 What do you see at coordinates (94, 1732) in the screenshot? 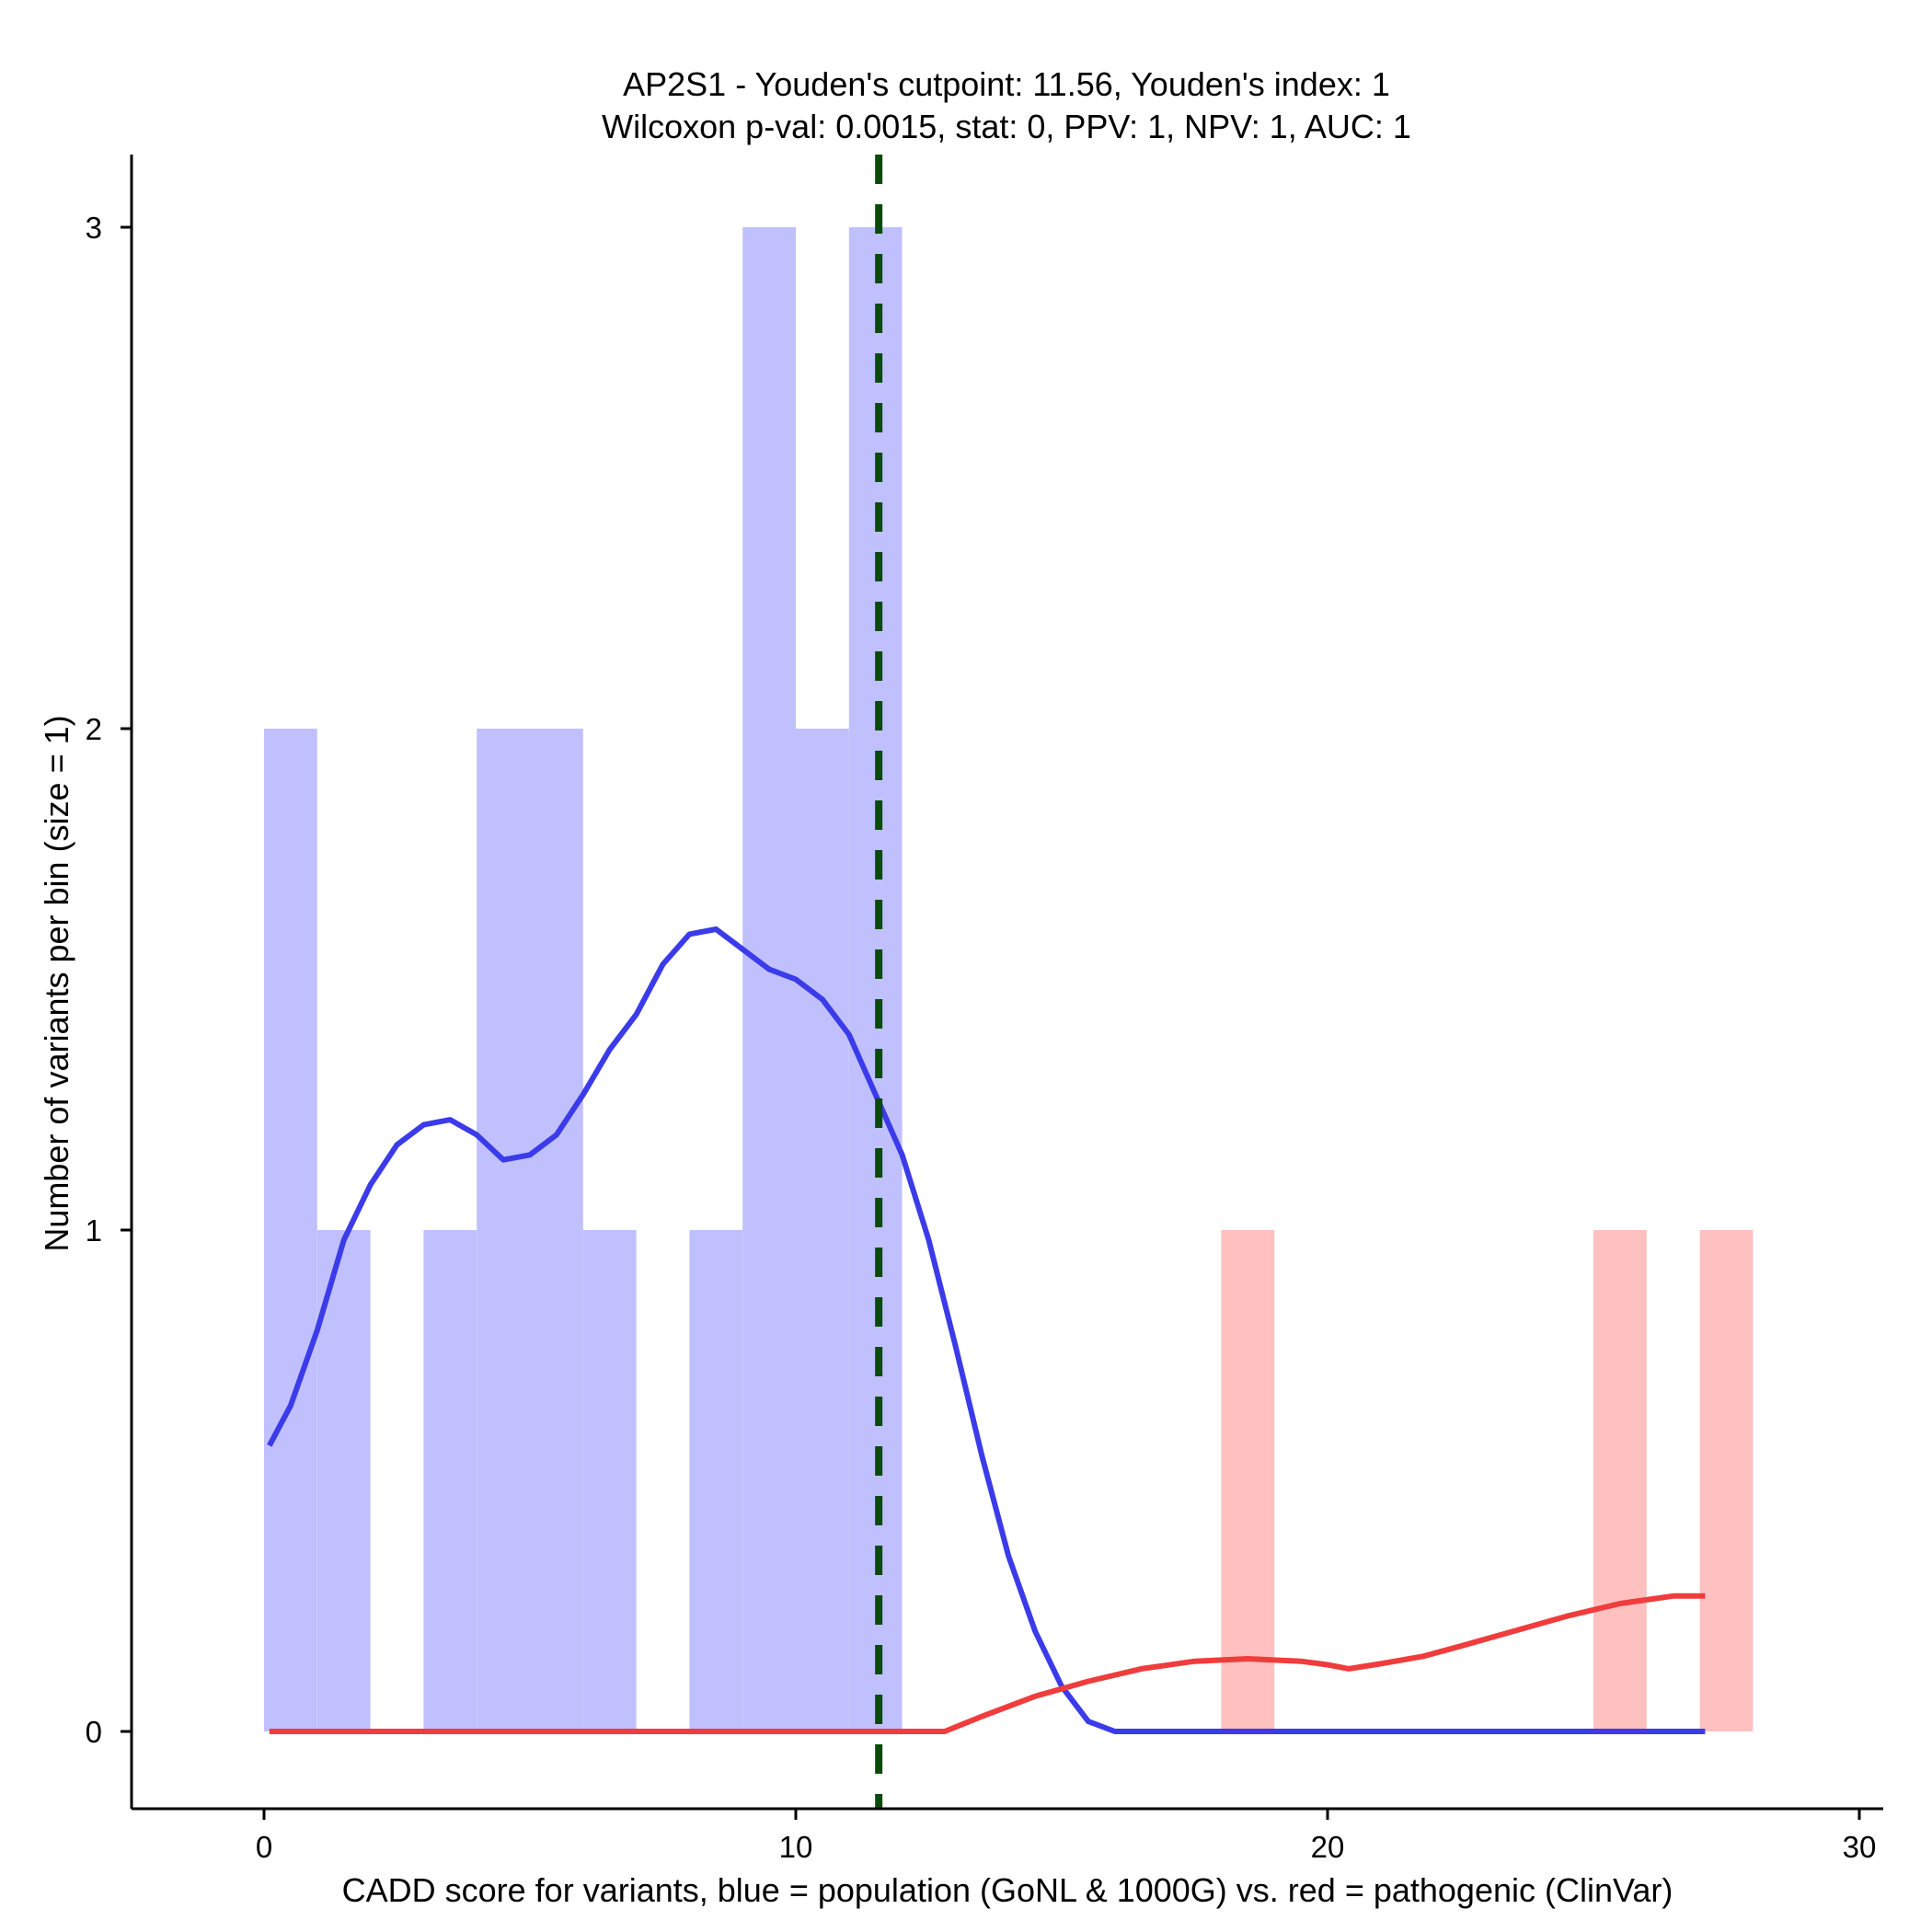
I see `y-tick-label-0: 0` at bounding box center [94, 1732].